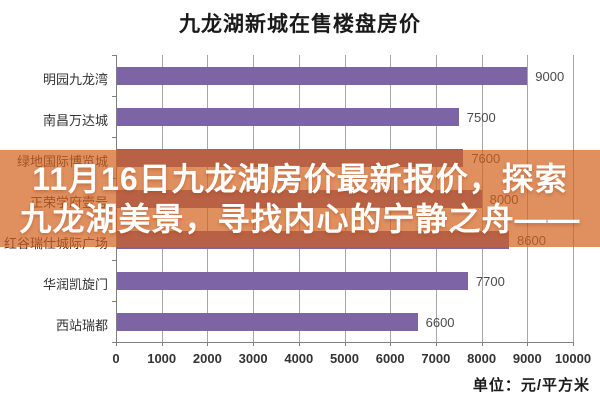  Describe the element at coordinates (299, 358) in the screenshot. I see `x-tick-label-4000: 4000` at that location.